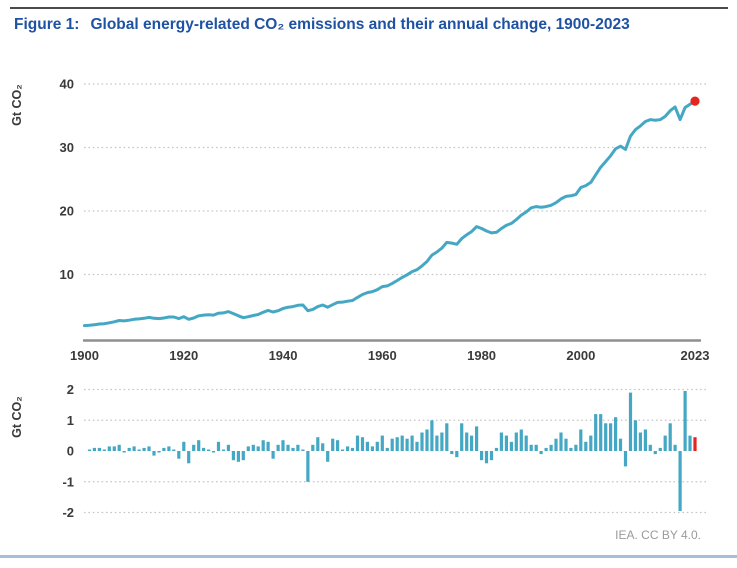 The height and width of the screenshot is (568, 737). What do you see at coordinates (382, 355) in the screenshot?
I see `svg-text: 1960` at bounding box center [382, 355].